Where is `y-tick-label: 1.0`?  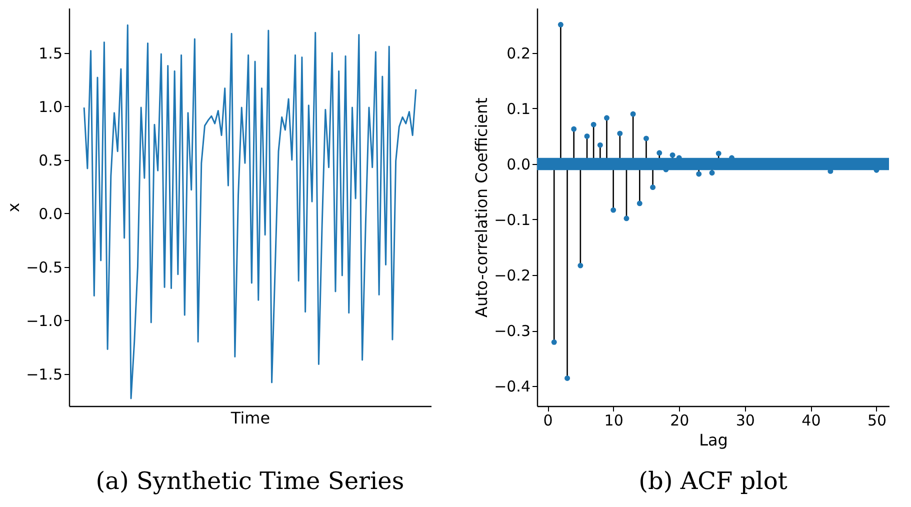 y-tick-label: 1.0 is located at coordinates (50, 107).